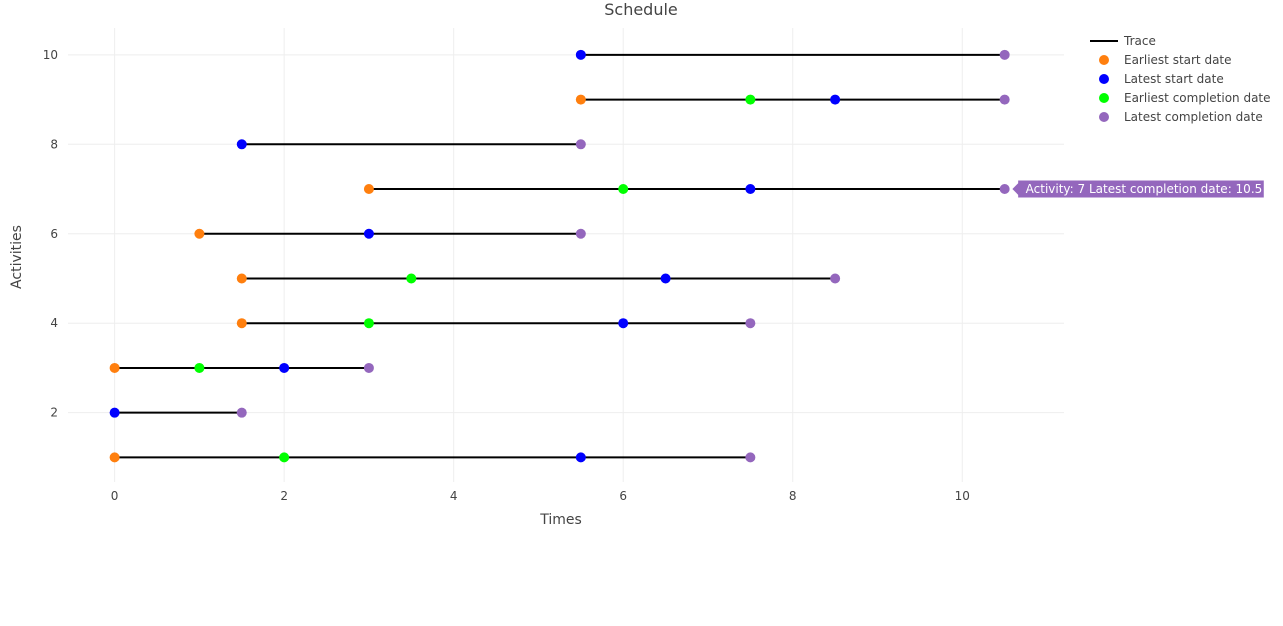 The image size is (1283, 626). What do you see at coordinates (1144, 189) in the screenshot?
I see `tooltip-text: Activity: 7 Latest completion date: 10.5` at bounding box center [1144, 189].